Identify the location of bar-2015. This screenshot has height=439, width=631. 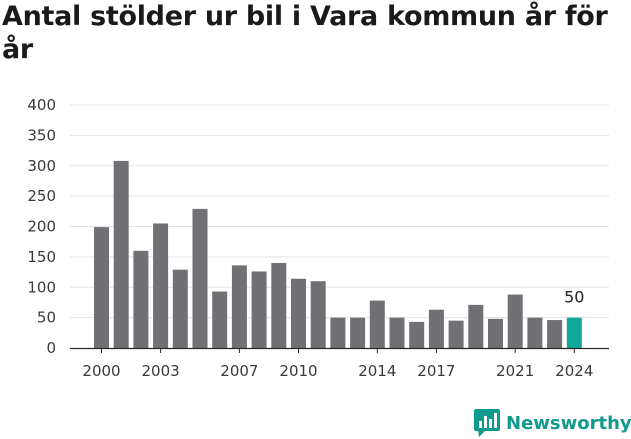
(397, 332).